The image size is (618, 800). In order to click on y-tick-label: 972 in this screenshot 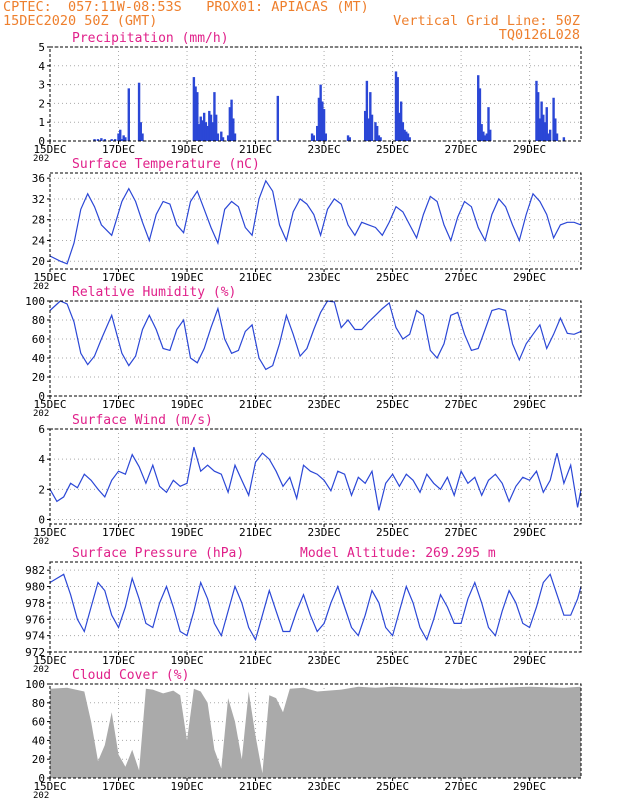, I will do `click(35, 652)`.